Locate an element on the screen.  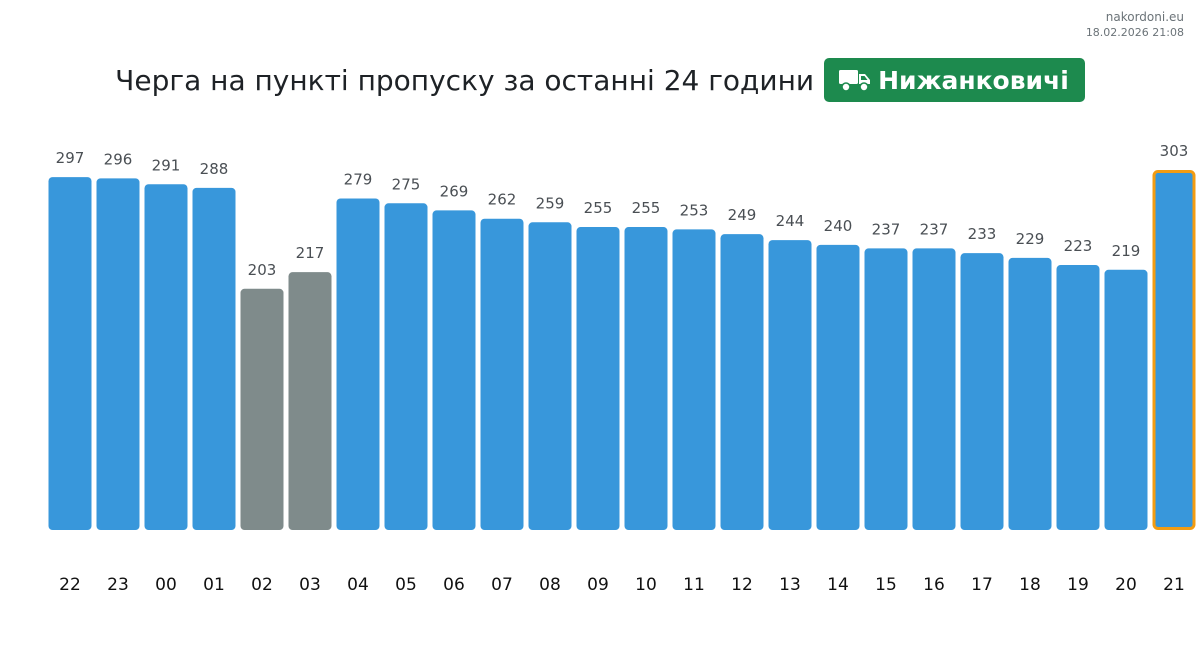
x-tick-label: 00 is located at coordinates (166, 585).